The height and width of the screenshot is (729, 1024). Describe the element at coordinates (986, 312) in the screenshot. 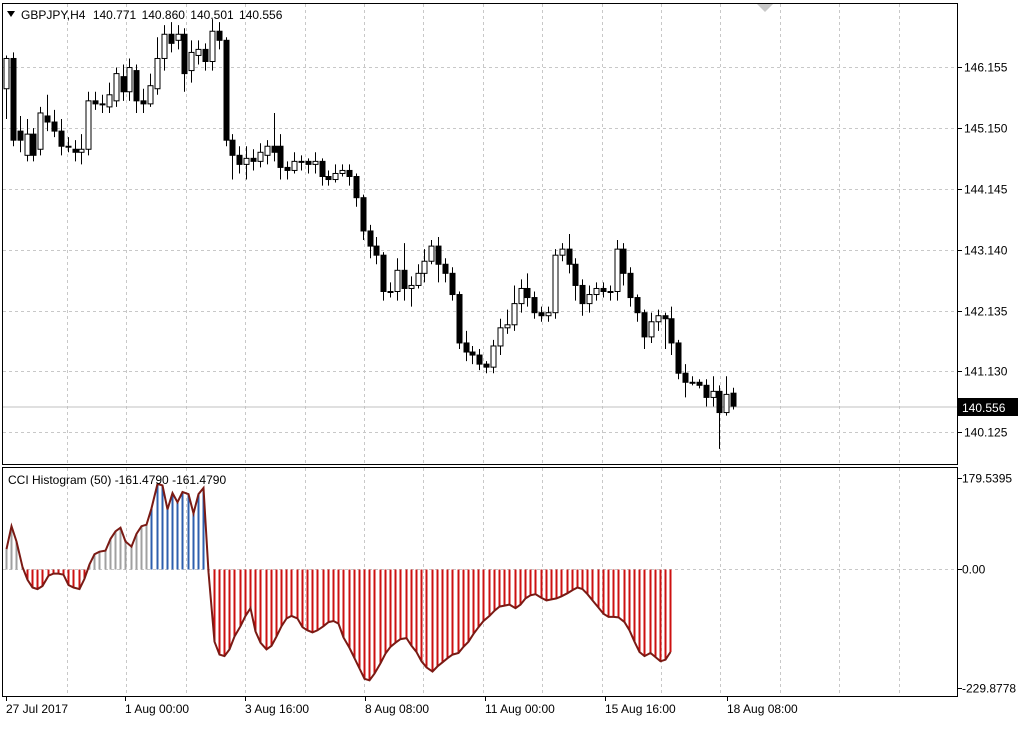

I see `price-tick-label: 142.135` at that location.